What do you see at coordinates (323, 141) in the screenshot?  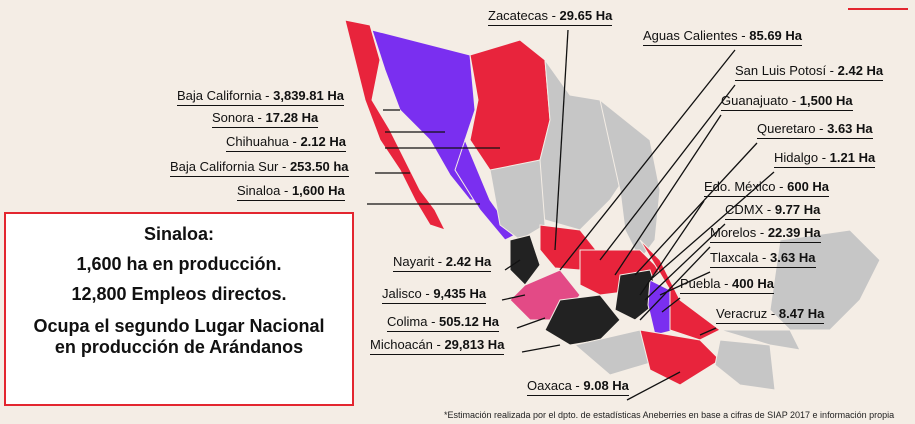 I see `state-value: 2.12 Ha` at bounding box center [323, 141].